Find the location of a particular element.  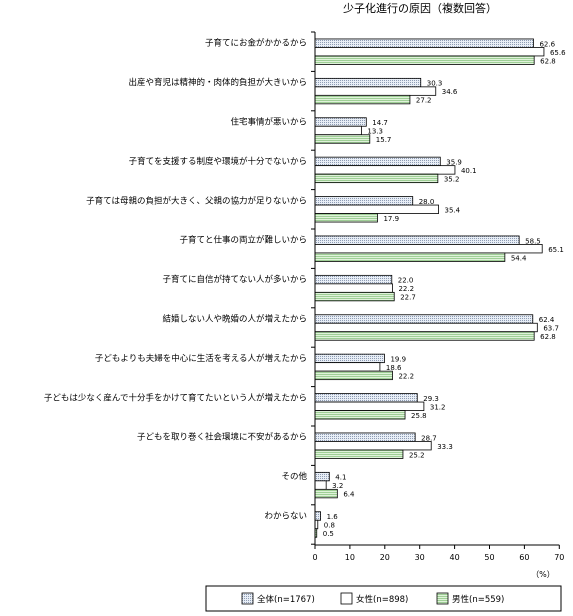

value-label-total: 62.6 is located at coordinates (547, 44).